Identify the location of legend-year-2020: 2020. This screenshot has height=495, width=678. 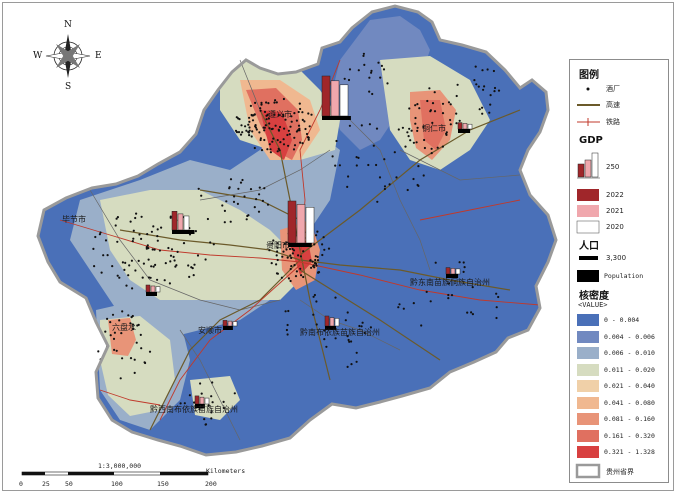
(615, 227).